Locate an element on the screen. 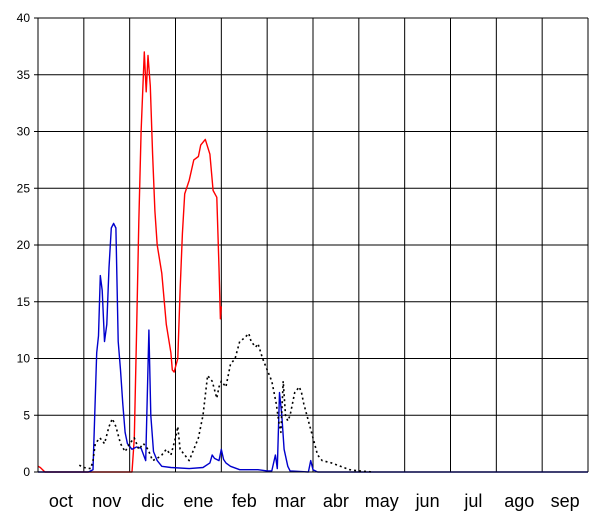  x-axis-tick-labels: oct nov dic ene feb mar abr may jun jul ago sep is located at coordinates (314, 501).